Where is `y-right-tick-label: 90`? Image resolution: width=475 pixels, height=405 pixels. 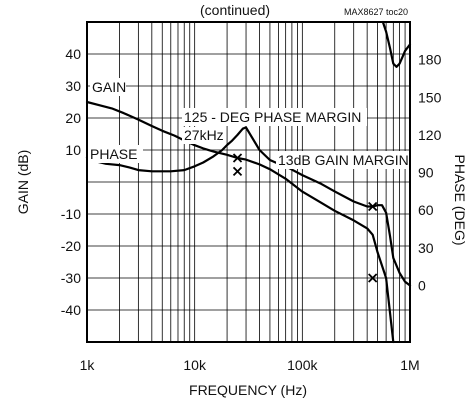 y-right-tick-label: 90 is located at coordinates (426, 173).